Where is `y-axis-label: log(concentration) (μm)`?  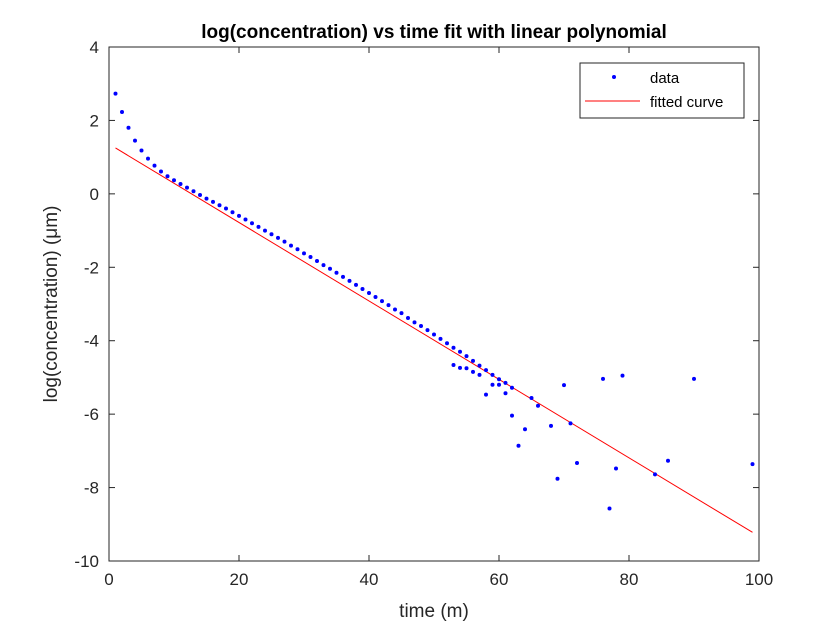 y-axis-label: log(concentration) (μm) is located at coordinates (51, 304).